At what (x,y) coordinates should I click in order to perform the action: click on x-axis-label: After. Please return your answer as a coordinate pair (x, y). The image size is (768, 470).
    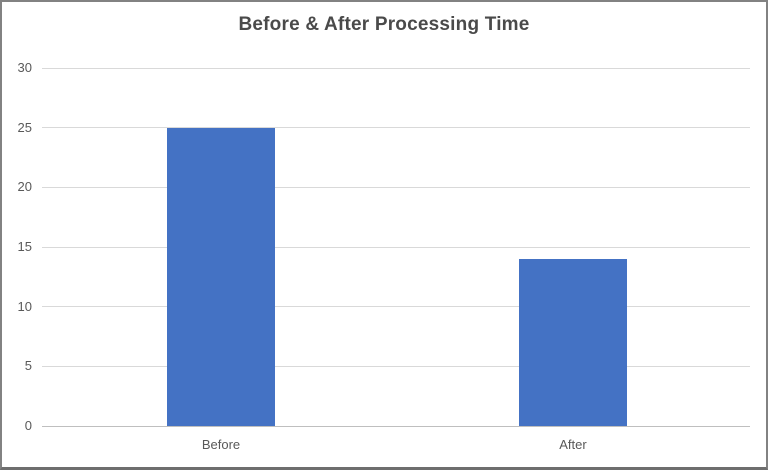
    Looking at the image, I should click on (573, 444).